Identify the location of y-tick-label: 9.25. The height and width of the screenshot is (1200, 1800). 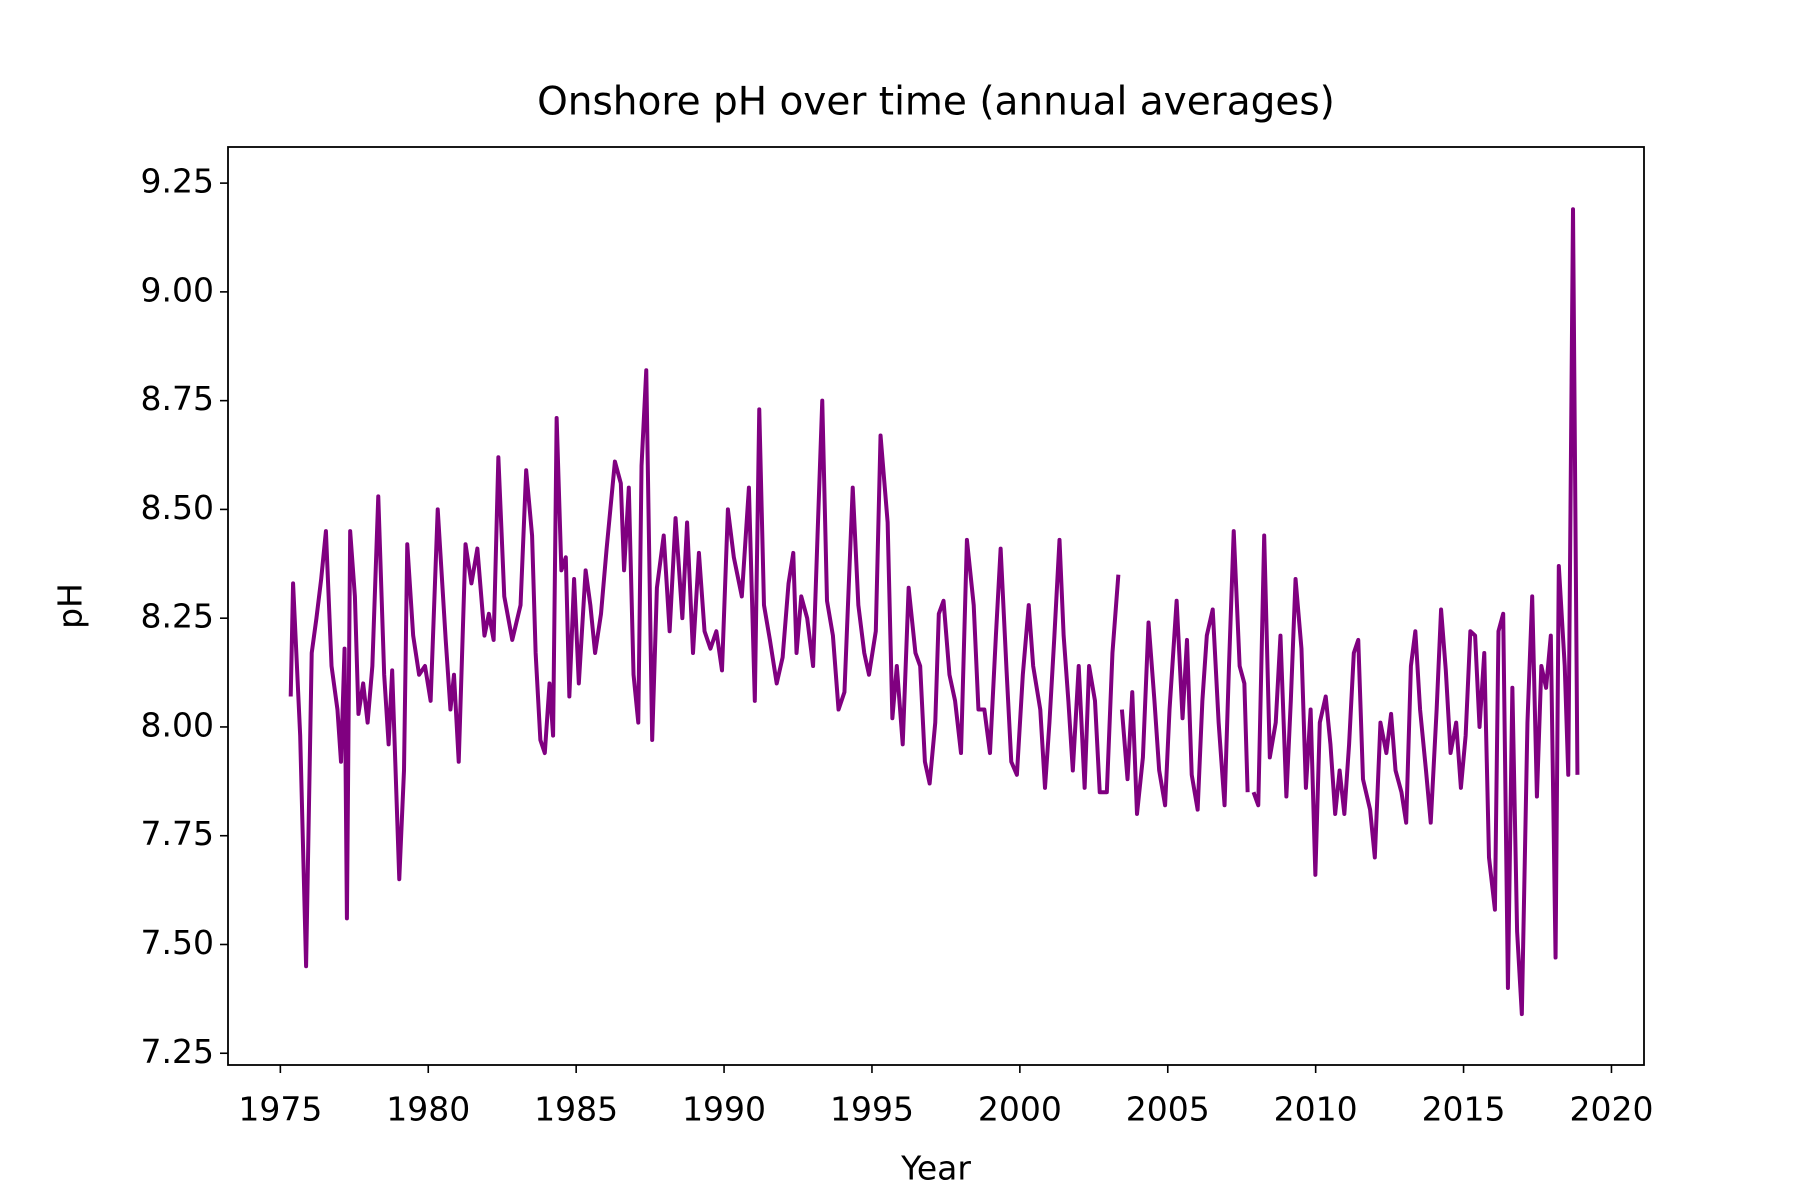
(177, 181).